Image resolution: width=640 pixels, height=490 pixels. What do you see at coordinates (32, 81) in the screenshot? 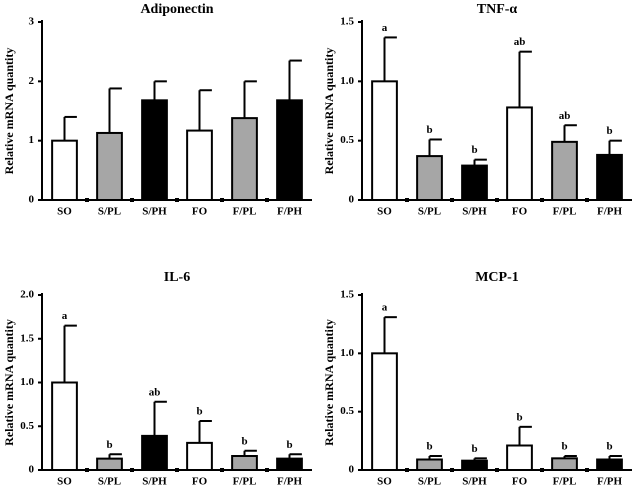
I see `y-tick-label: 2` at bounding box center [32, 81].